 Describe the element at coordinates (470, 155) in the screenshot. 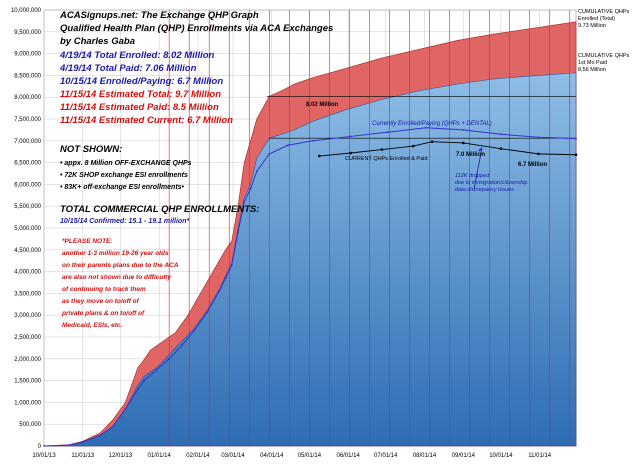

I see `label-7-0-million: 7.0 Million` at that location.